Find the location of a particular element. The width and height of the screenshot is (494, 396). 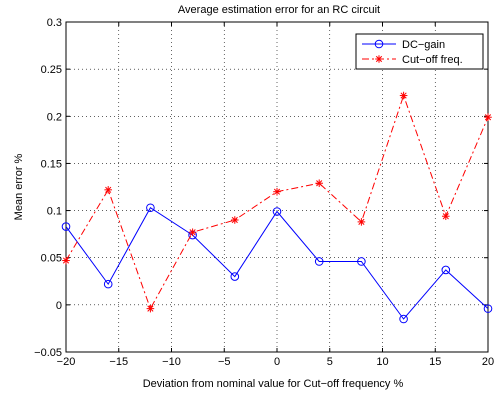

y-tick-label: 0.1 is located at coordinates (54, 212).